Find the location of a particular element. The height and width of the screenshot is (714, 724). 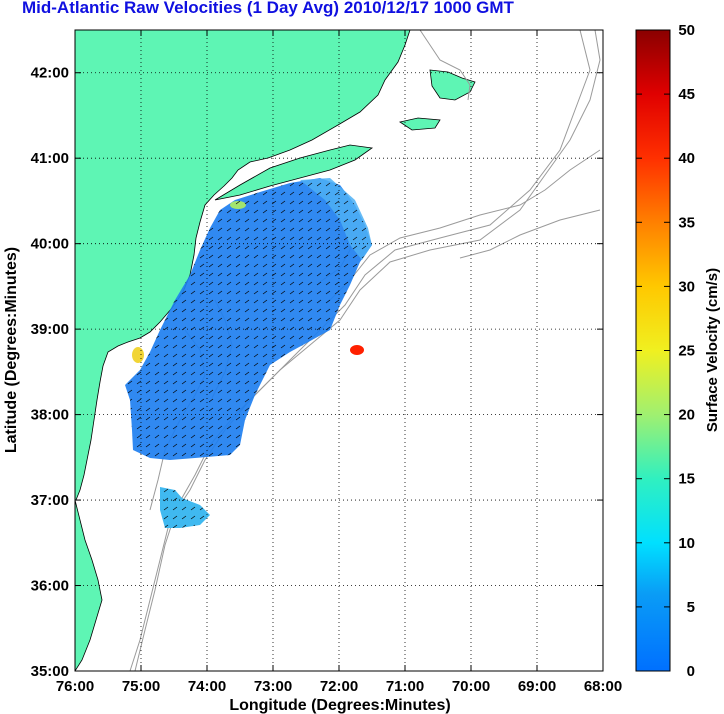

colorbar-tick-label: 25 is located at coordinates (686, 351).